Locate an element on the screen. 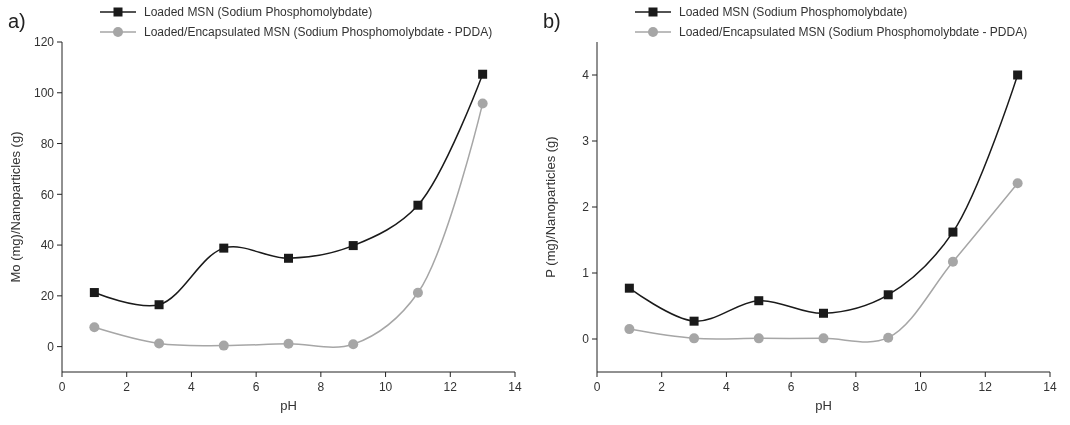  y-tick-label: 80 is located at coordinates (47, 143).